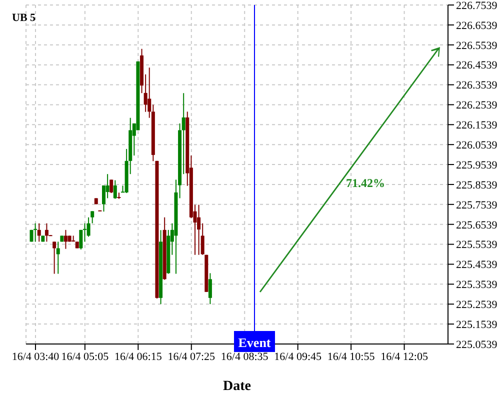 Image resolution: width=500 pixels, height=400 pixels. Describe the element at coordinates (477, 6) in the screenshot. I see `y-tick-label: 226.7539` at that location.